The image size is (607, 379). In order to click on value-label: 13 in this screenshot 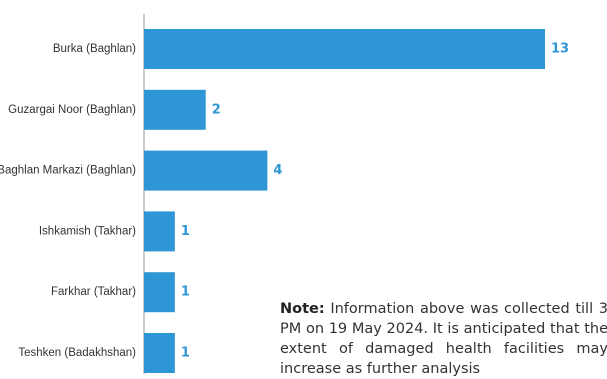, I will do `click(560, 49)`.